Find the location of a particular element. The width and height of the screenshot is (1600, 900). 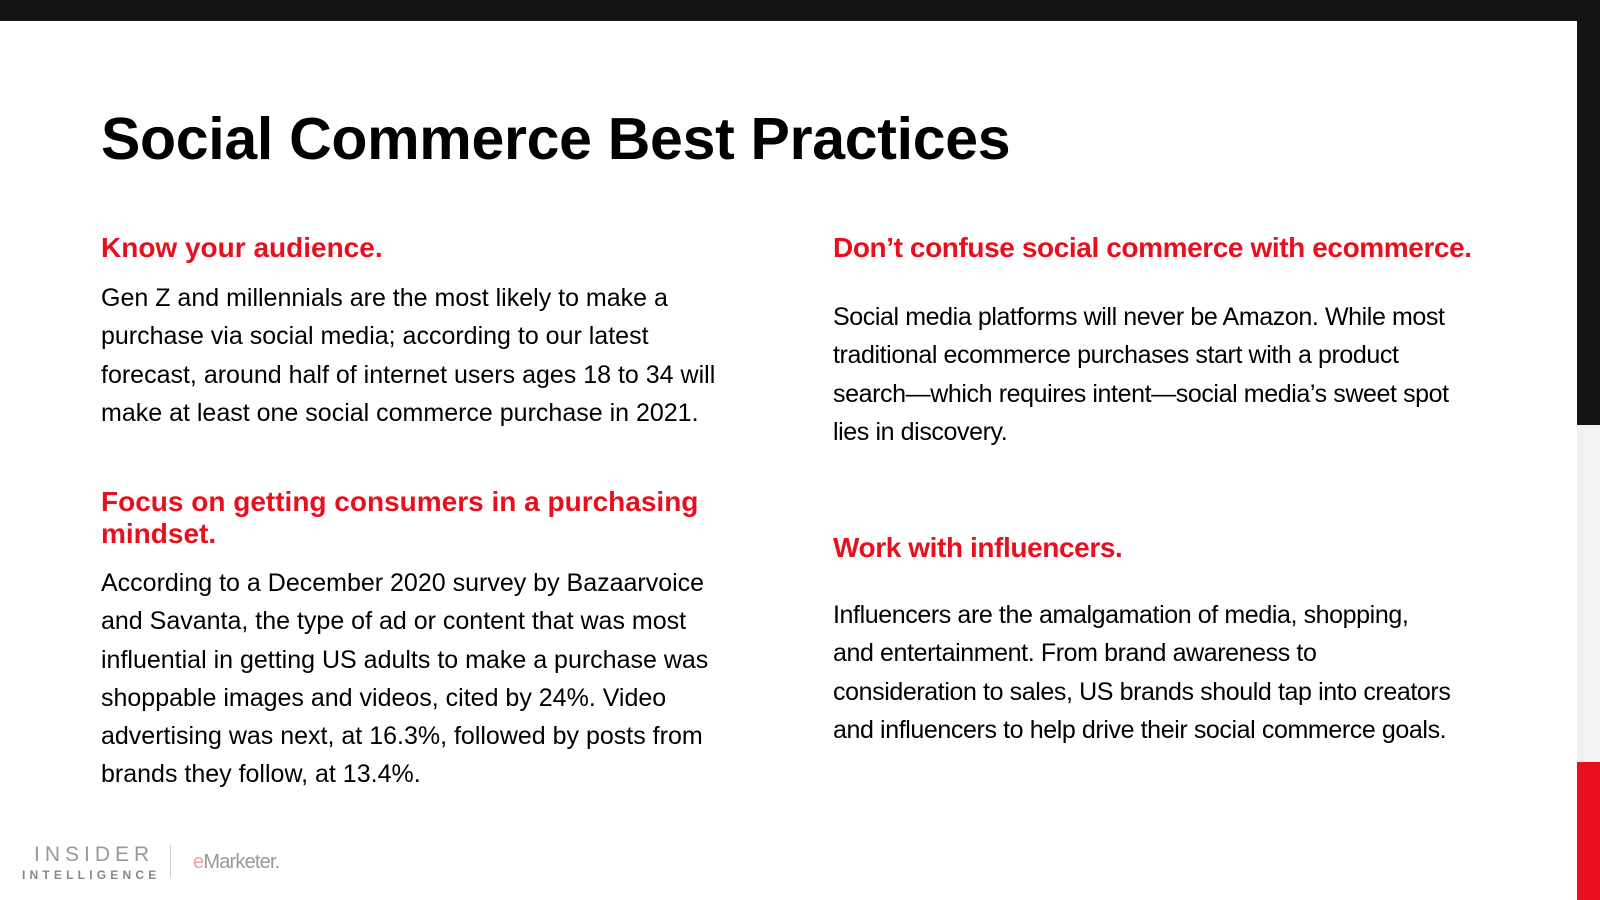

emarketer-logo: eMarketer. is located at coordinates (236, 862).